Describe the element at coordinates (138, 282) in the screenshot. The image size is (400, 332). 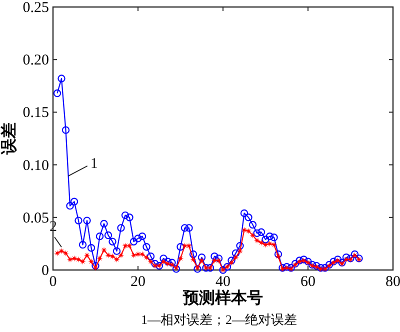
I see `x-tick-label: 20` at that location.